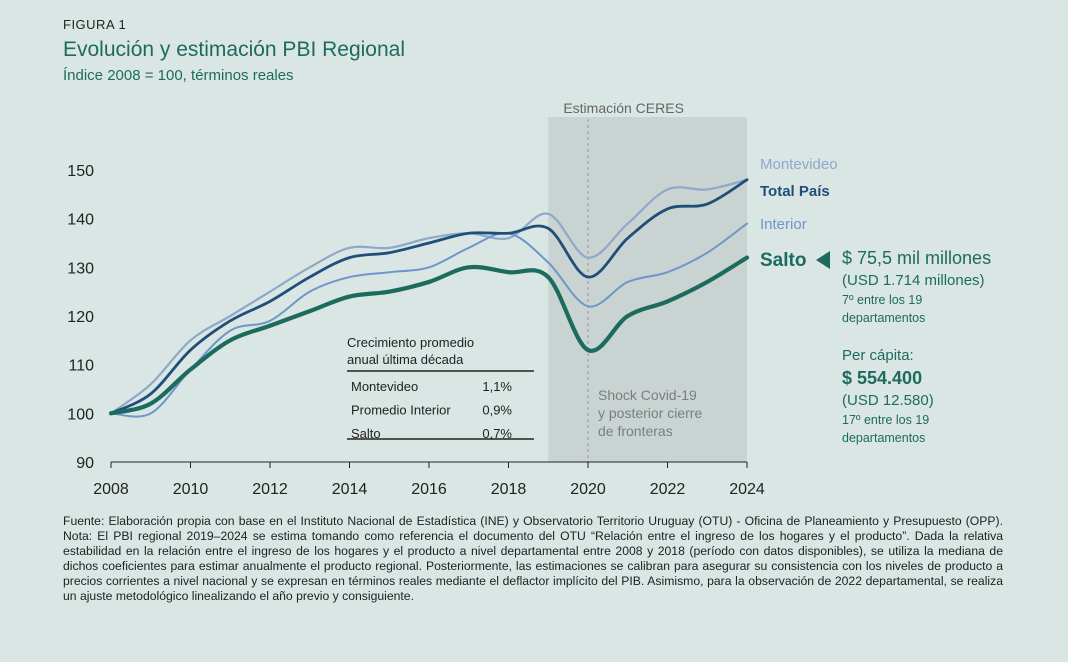  I want to click on figure-label: FIGURA 1, so click(95, 24).